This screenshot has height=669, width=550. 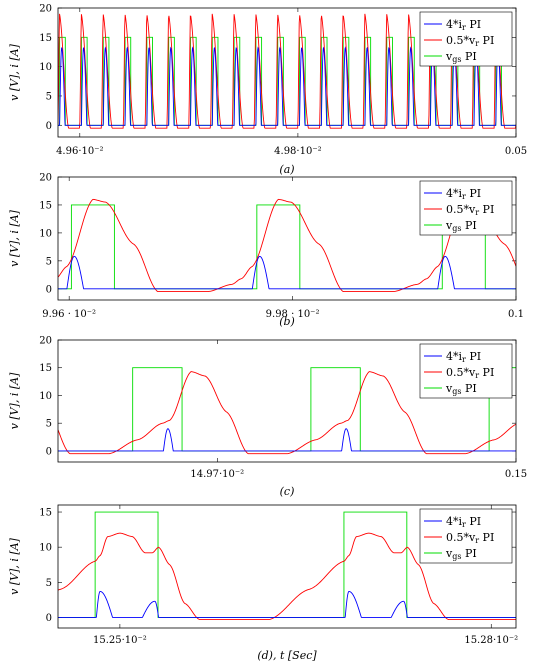 I want to click on x-tick-label: 9.96 · 10⁻², so click(x=69, y=314).